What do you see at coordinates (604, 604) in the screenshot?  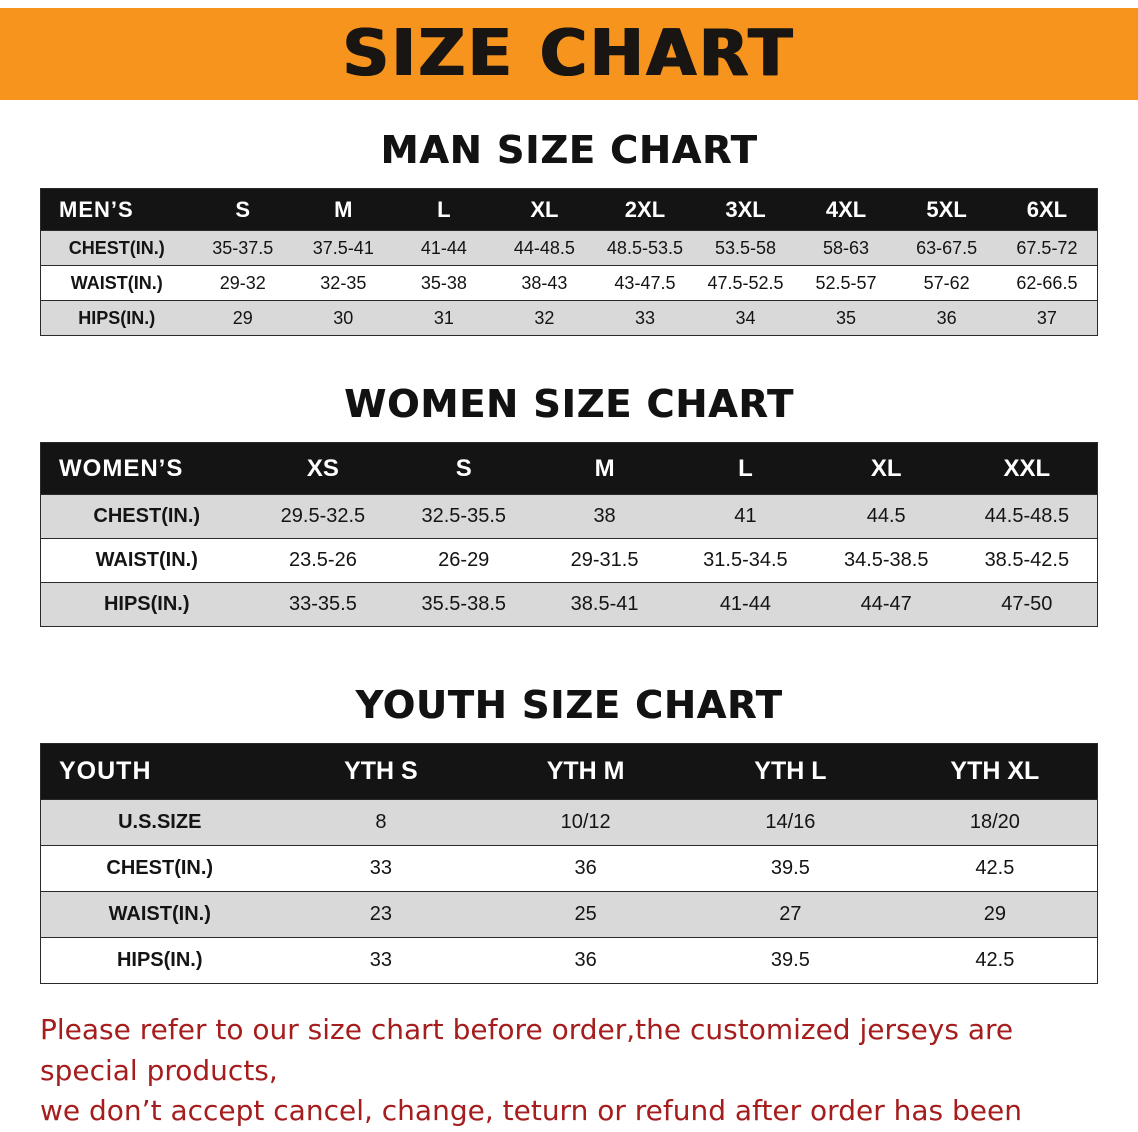 I see `data-cell: 38.5-41` at bounding box center [604, 604].